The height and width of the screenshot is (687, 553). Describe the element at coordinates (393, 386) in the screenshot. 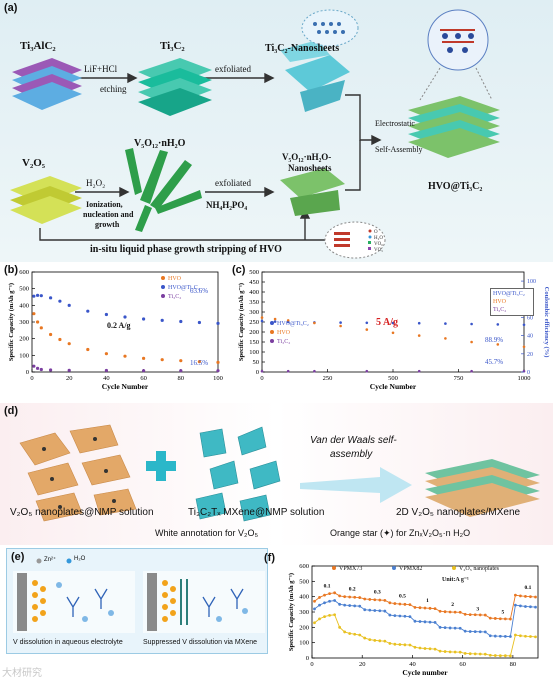

I see `x-axis-label: Cycle Number` at that location.